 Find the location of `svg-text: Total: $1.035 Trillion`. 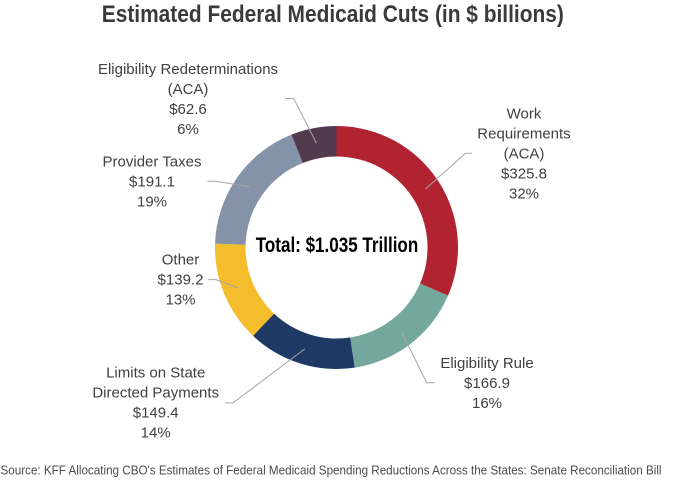

svg-text: Total: $1.035 Trillion is located at coordinates (337, 245).